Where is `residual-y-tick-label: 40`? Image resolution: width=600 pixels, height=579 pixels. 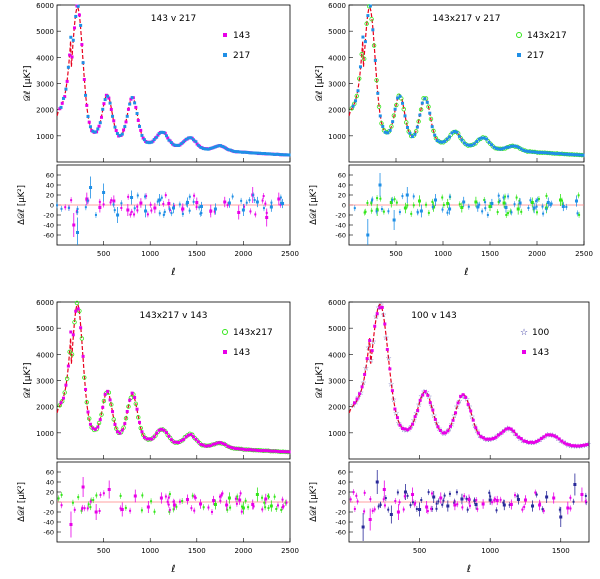 residual-y-tick-label: 40 is located at coordinates (50, 186).